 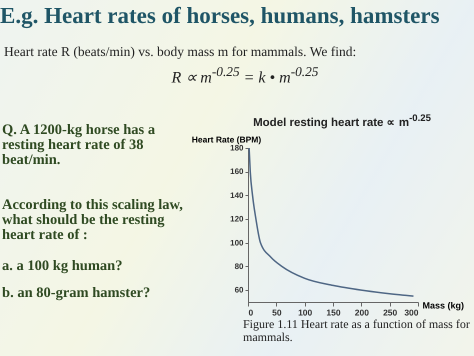 I want to click on y-tick-label: 120, so click(x=237, y=219).